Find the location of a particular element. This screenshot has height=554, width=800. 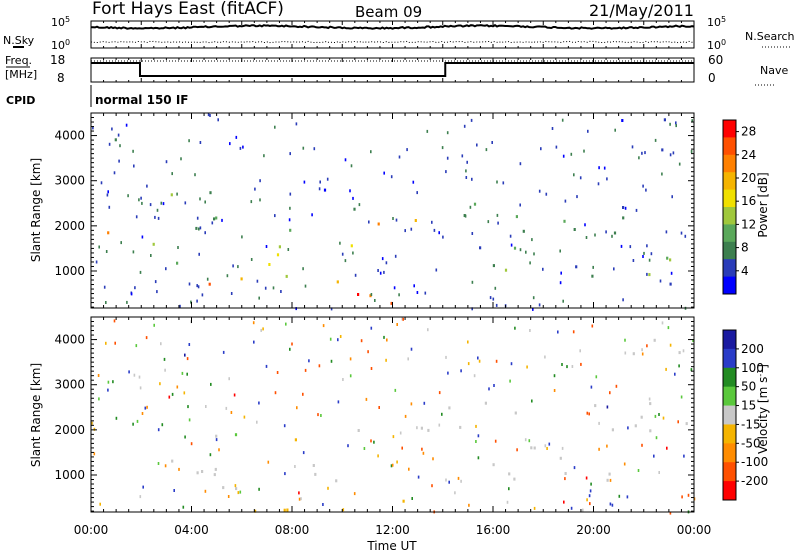

x-tick-label: 00:00 is located at coordinates (694, 530).